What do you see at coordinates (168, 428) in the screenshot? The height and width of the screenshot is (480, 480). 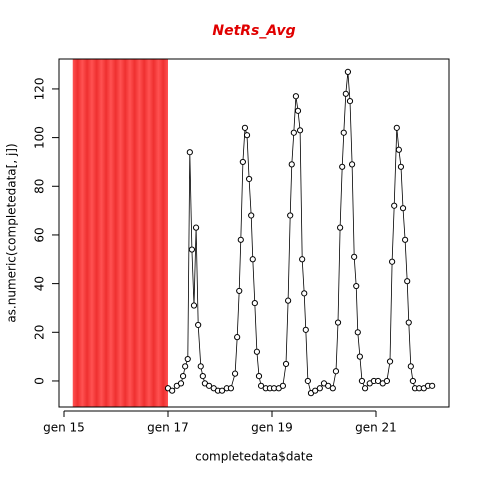 I see `x-tick-label: gen 17` at bounding box center [168, 428].